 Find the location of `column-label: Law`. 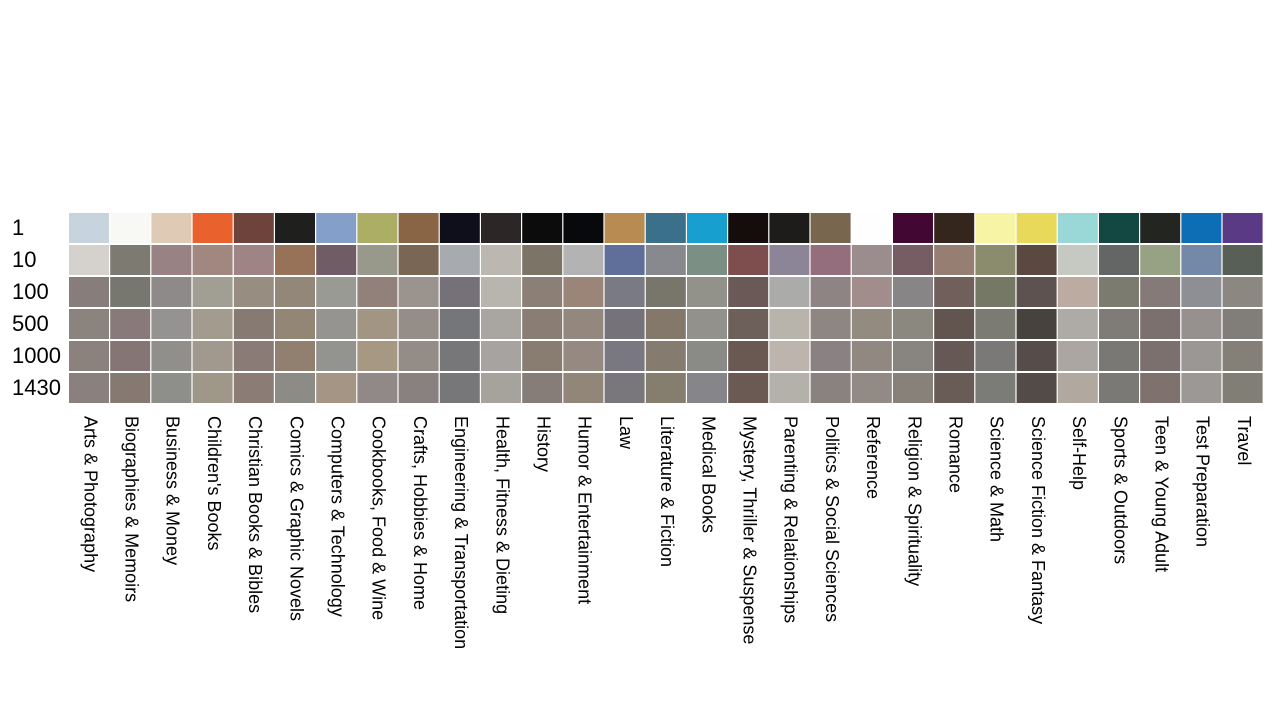

column-label: Law is located at coordinates (626, 433).